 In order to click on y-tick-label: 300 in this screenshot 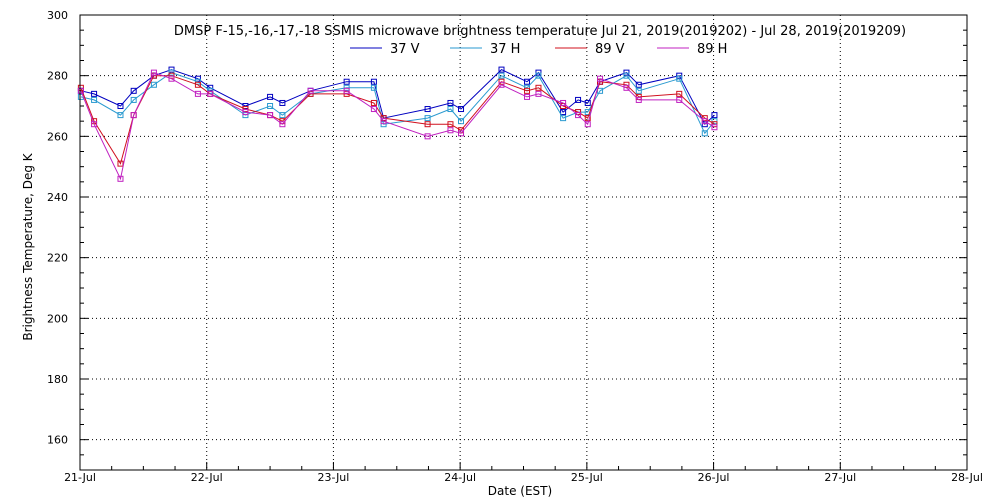, I will do `click(57, 15)`.